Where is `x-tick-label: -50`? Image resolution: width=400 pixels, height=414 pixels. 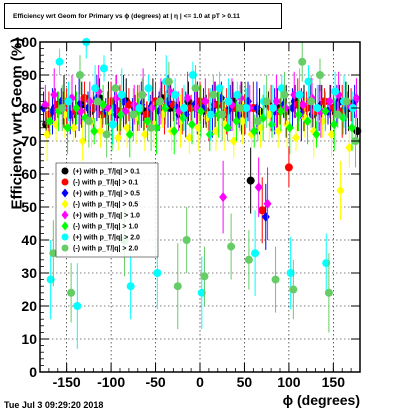 x-tick-label: -50 is located at coordinates (155, 382).